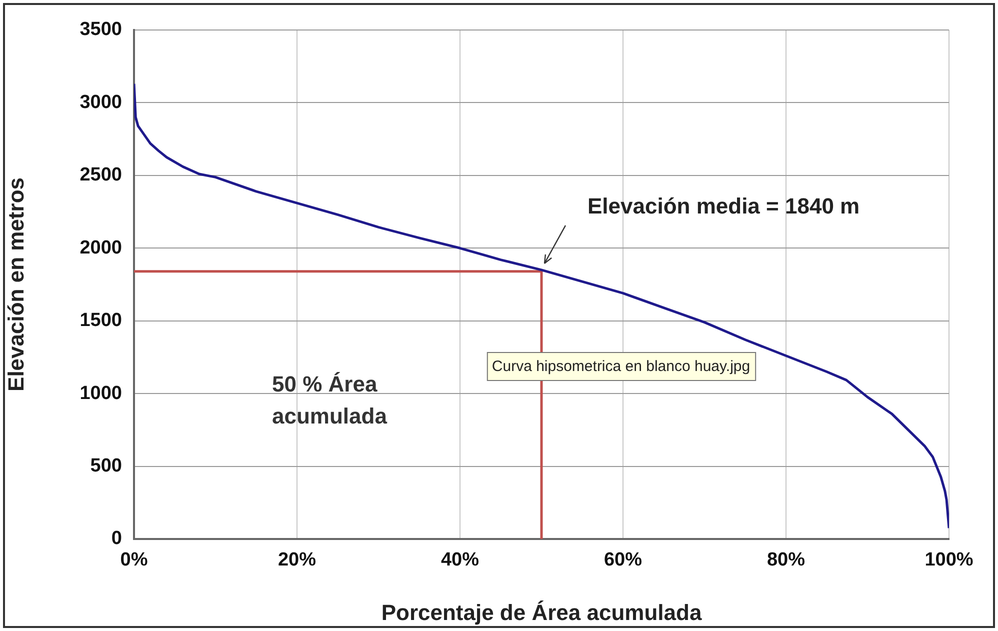 The height and width of the screenshot is (631, 998). Describe the element at coordinates (101, 102) in the screenshot. I see `y-tick-label: 3000` at that location.